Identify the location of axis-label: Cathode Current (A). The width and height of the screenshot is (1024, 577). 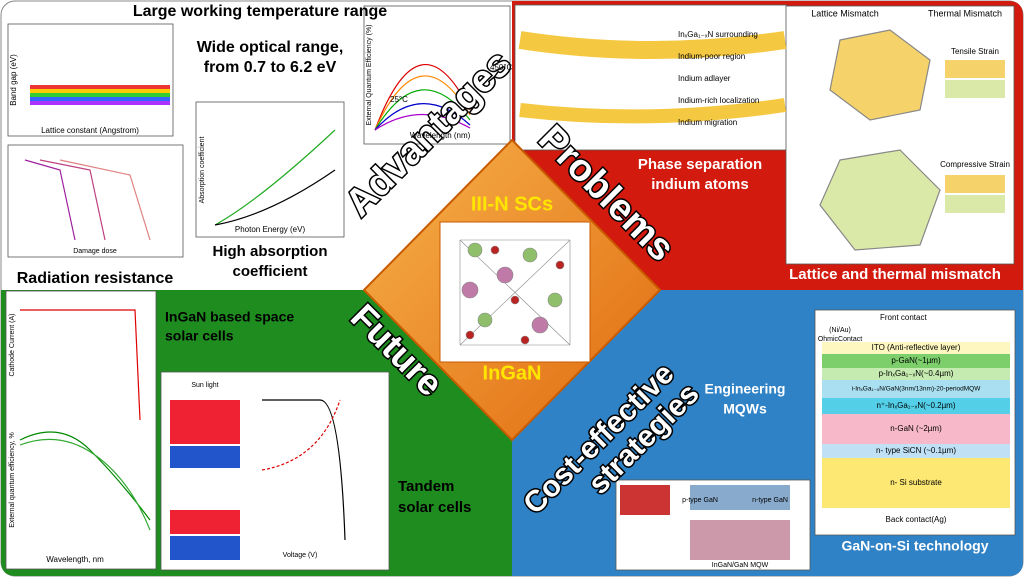
(12, 344).